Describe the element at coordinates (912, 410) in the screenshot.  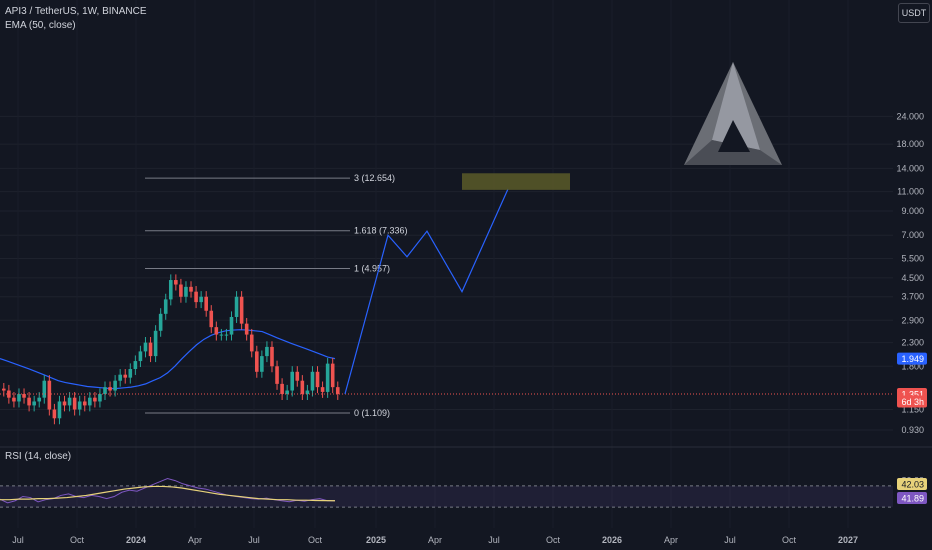
I see `y-tick-label: 1.150` at that location.